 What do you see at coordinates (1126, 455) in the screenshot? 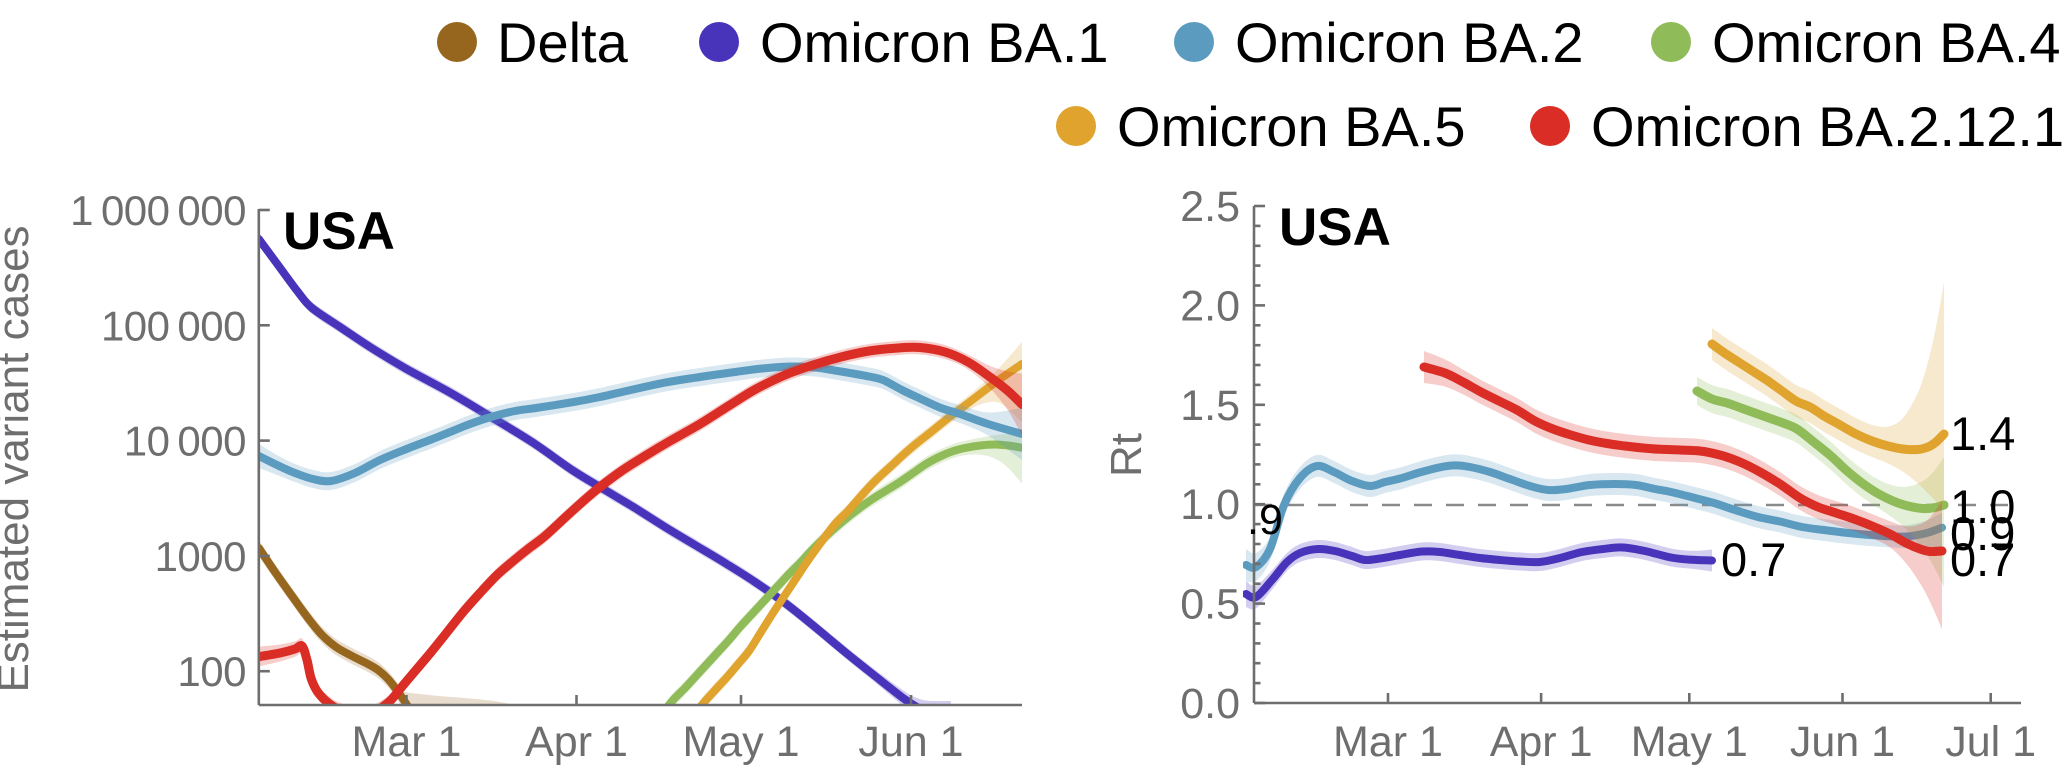
I see `svg-text: Rt` at bounding box center [1126, 455].